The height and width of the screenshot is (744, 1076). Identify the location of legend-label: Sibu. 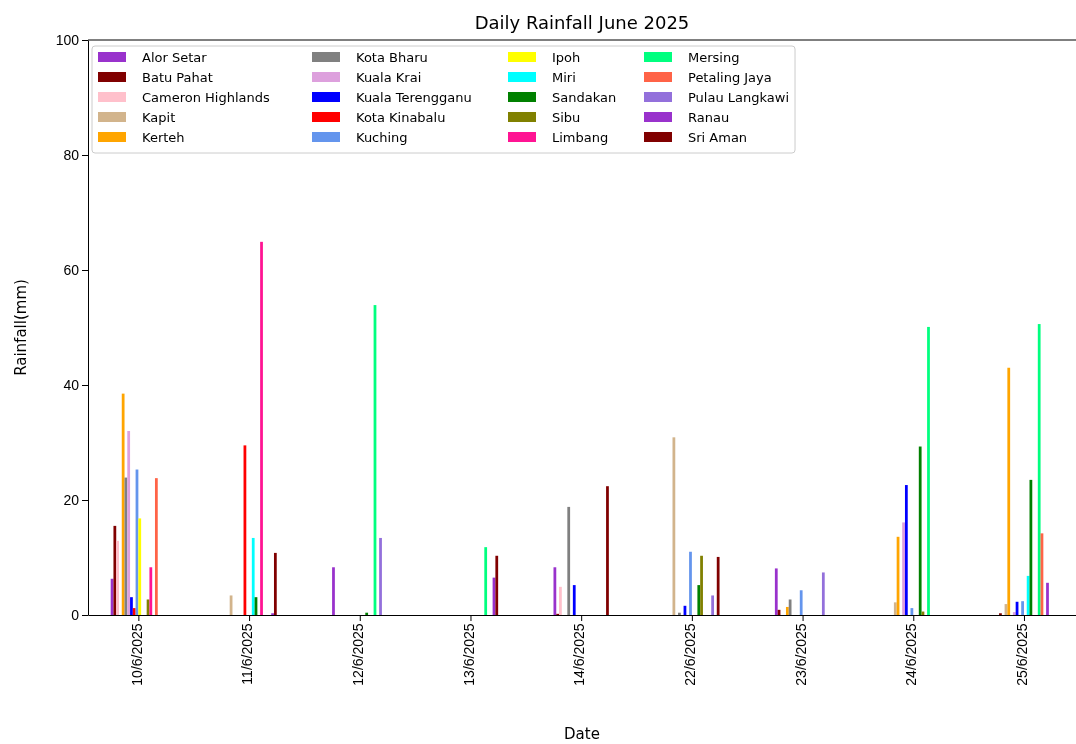
(566, 117).